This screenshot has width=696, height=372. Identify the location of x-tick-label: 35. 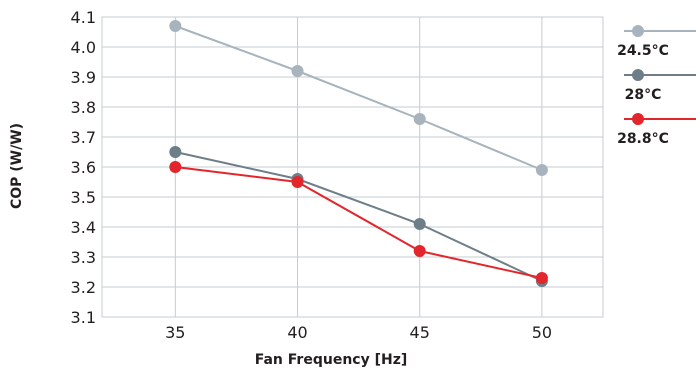
(175, 332).